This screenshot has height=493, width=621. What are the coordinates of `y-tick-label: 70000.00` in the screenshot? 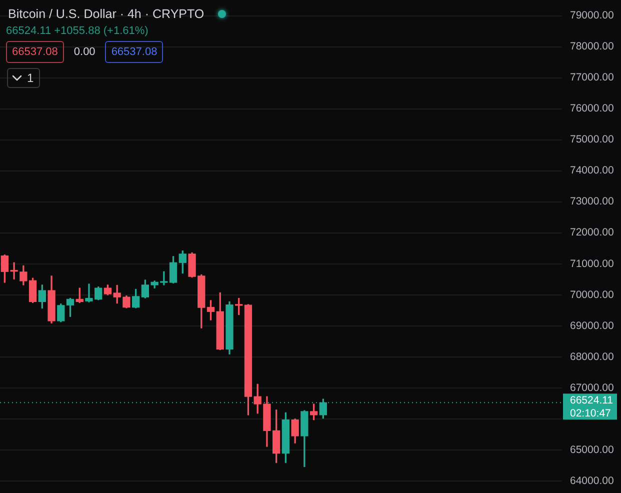 It's located at (592, 294).